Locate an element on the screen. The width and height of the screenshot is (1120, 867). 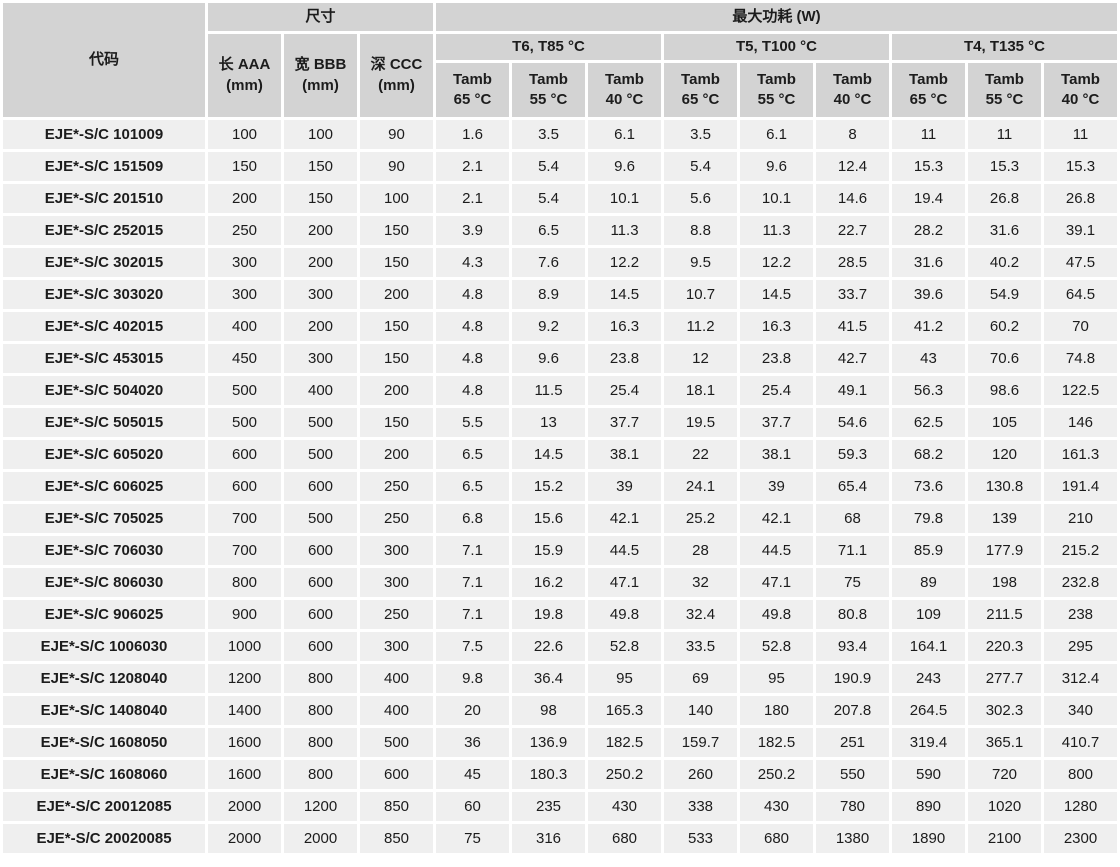
power-cell: 28 is located at coordinates (700, 550).